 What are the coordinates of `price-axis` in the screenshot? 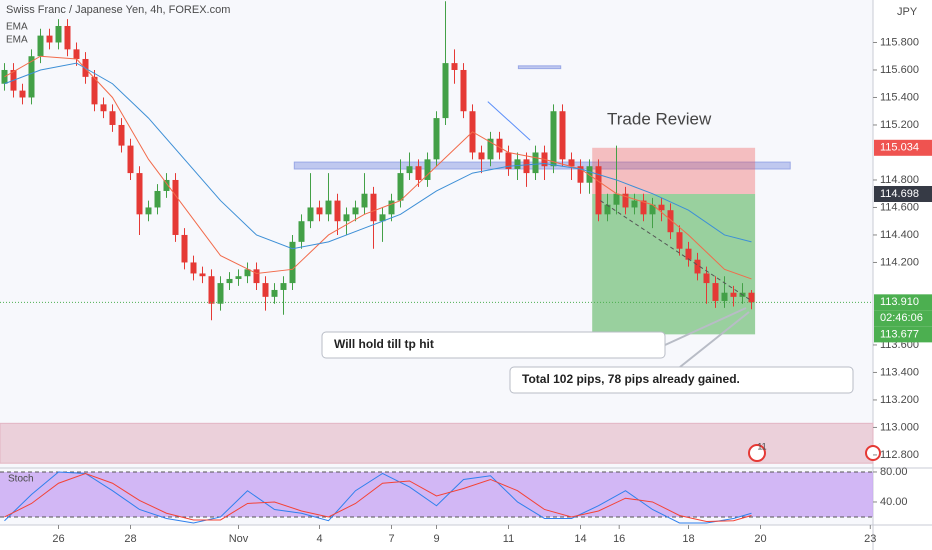 It's located at (902, 275).